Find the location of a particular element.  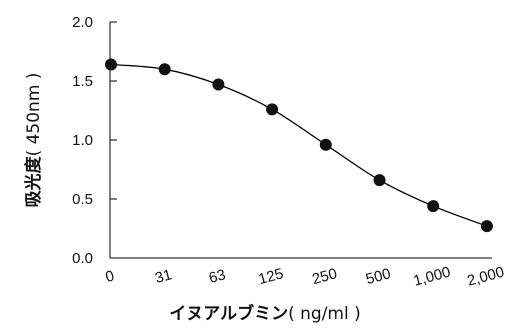

x-tick-label: 250 is located at coordinates (324, 276).